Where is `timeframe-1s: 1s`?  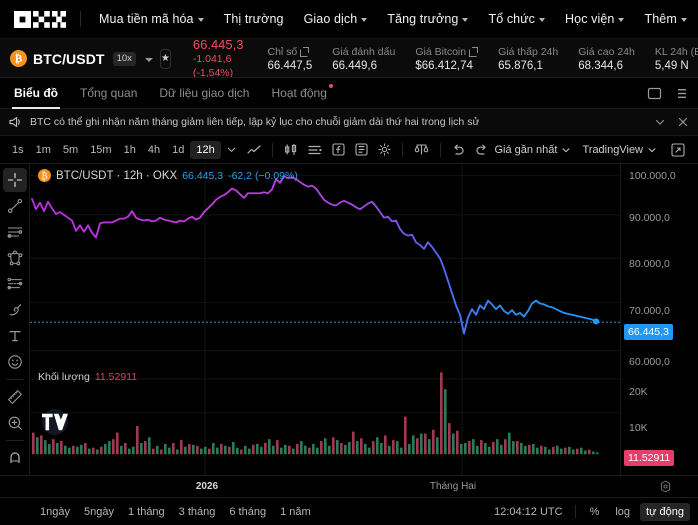 timeframe-1s: 1s is located at coordinates (18, 149).